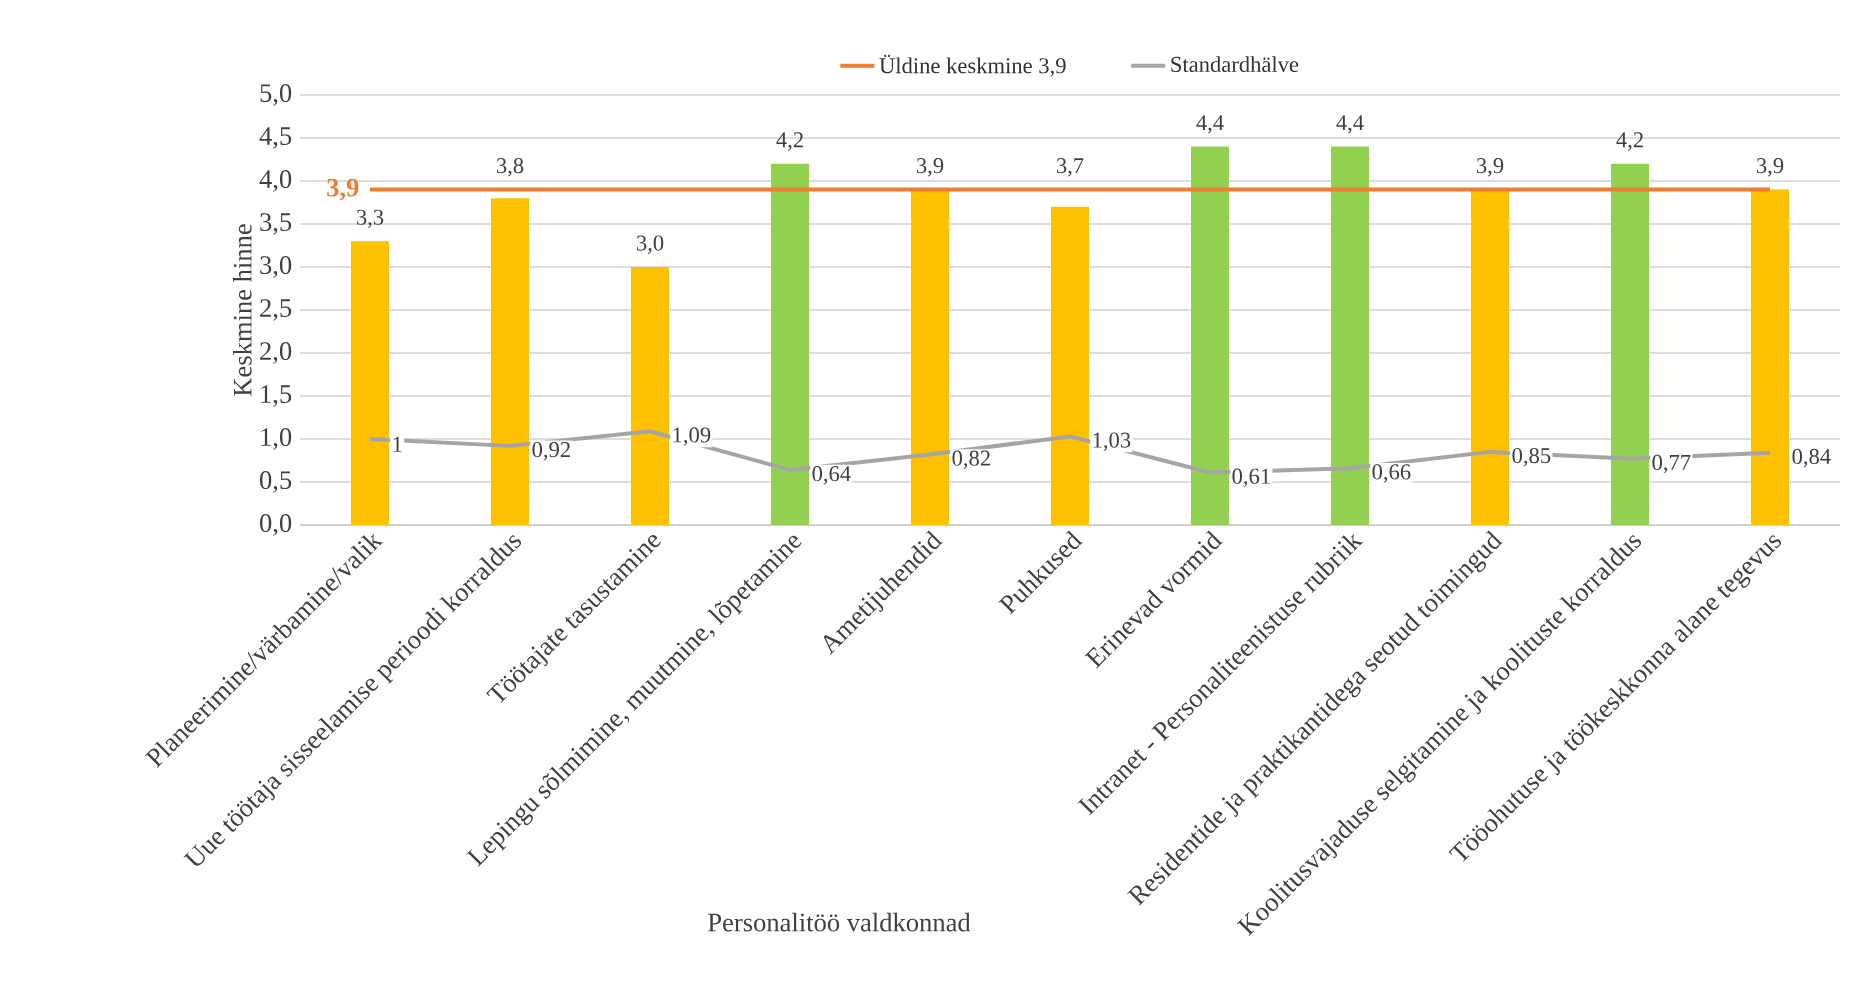  What do you see at coordinates (276, 396) in the screenshot?
I see `y-tick-label: 1,5` at bounding box center [276, 396].